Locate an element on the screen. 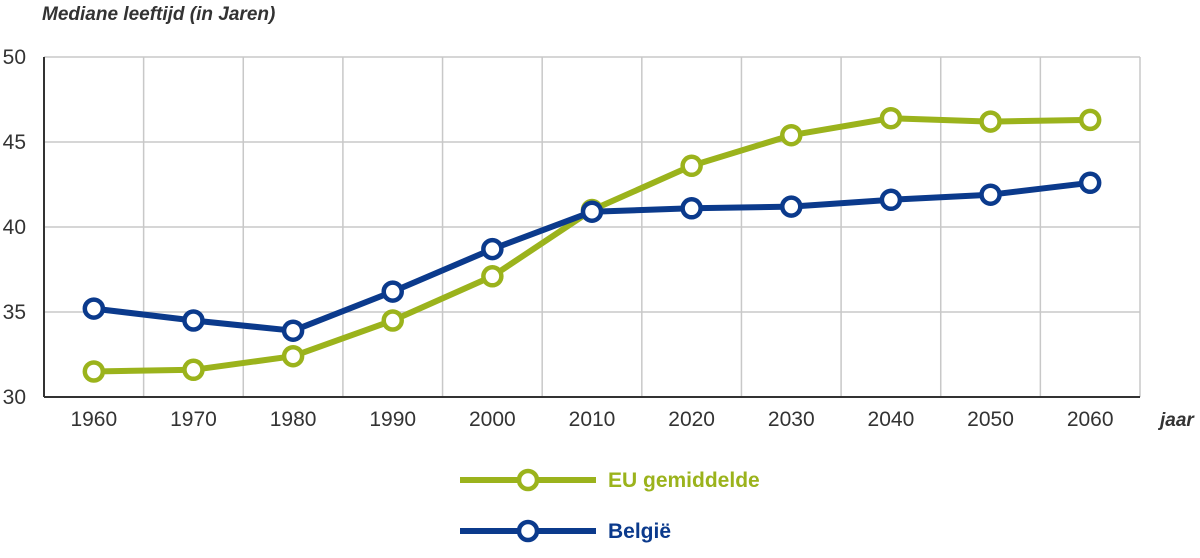 This screenshot has height=558, width=1200. y-tick-label: 40 is located at coordinates (14, 227).